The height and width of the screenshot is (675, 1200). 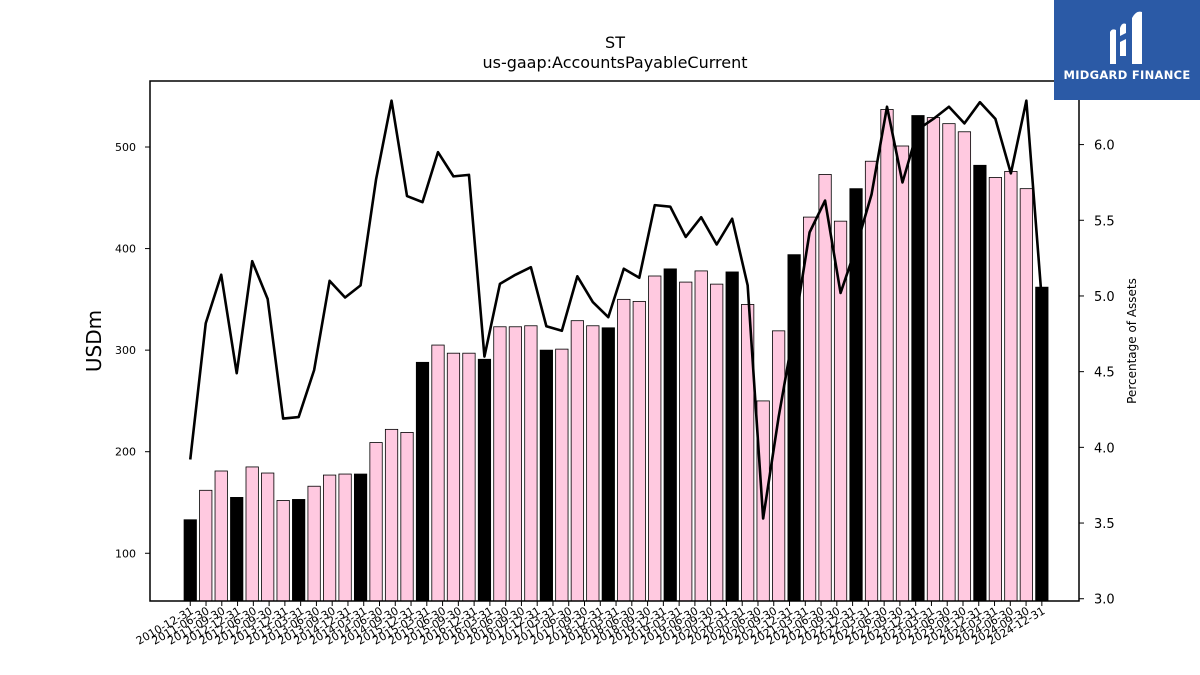 What do you see at coordinates (1127, 75) in the screenshot?
I see `logo-text: MIDGARD FINANCE` at bounding box center [1127, 75].